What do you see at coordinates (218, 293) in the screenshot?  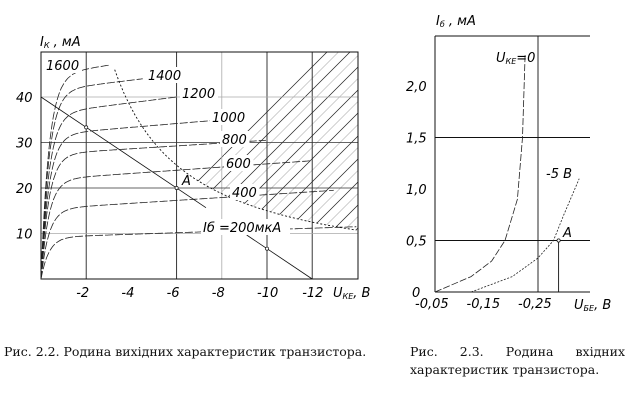 I see `x-tick-label: -8` at bounding box center [218, 293].